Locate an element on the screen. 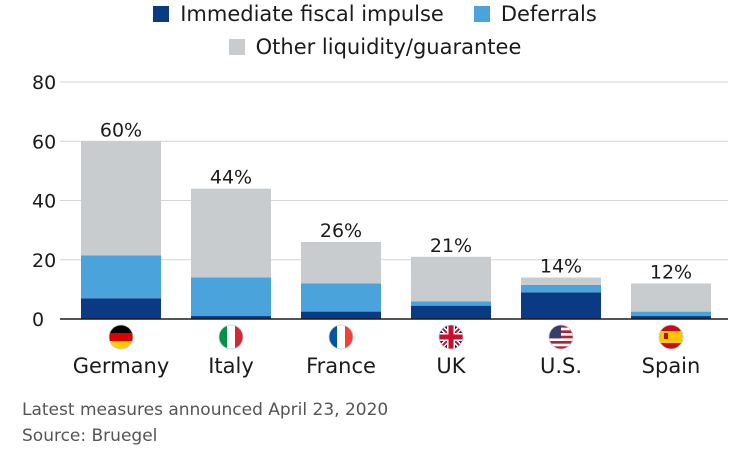  legend-item-immediate: Immediate fiscal impulse is located at coordinates (298, 14).